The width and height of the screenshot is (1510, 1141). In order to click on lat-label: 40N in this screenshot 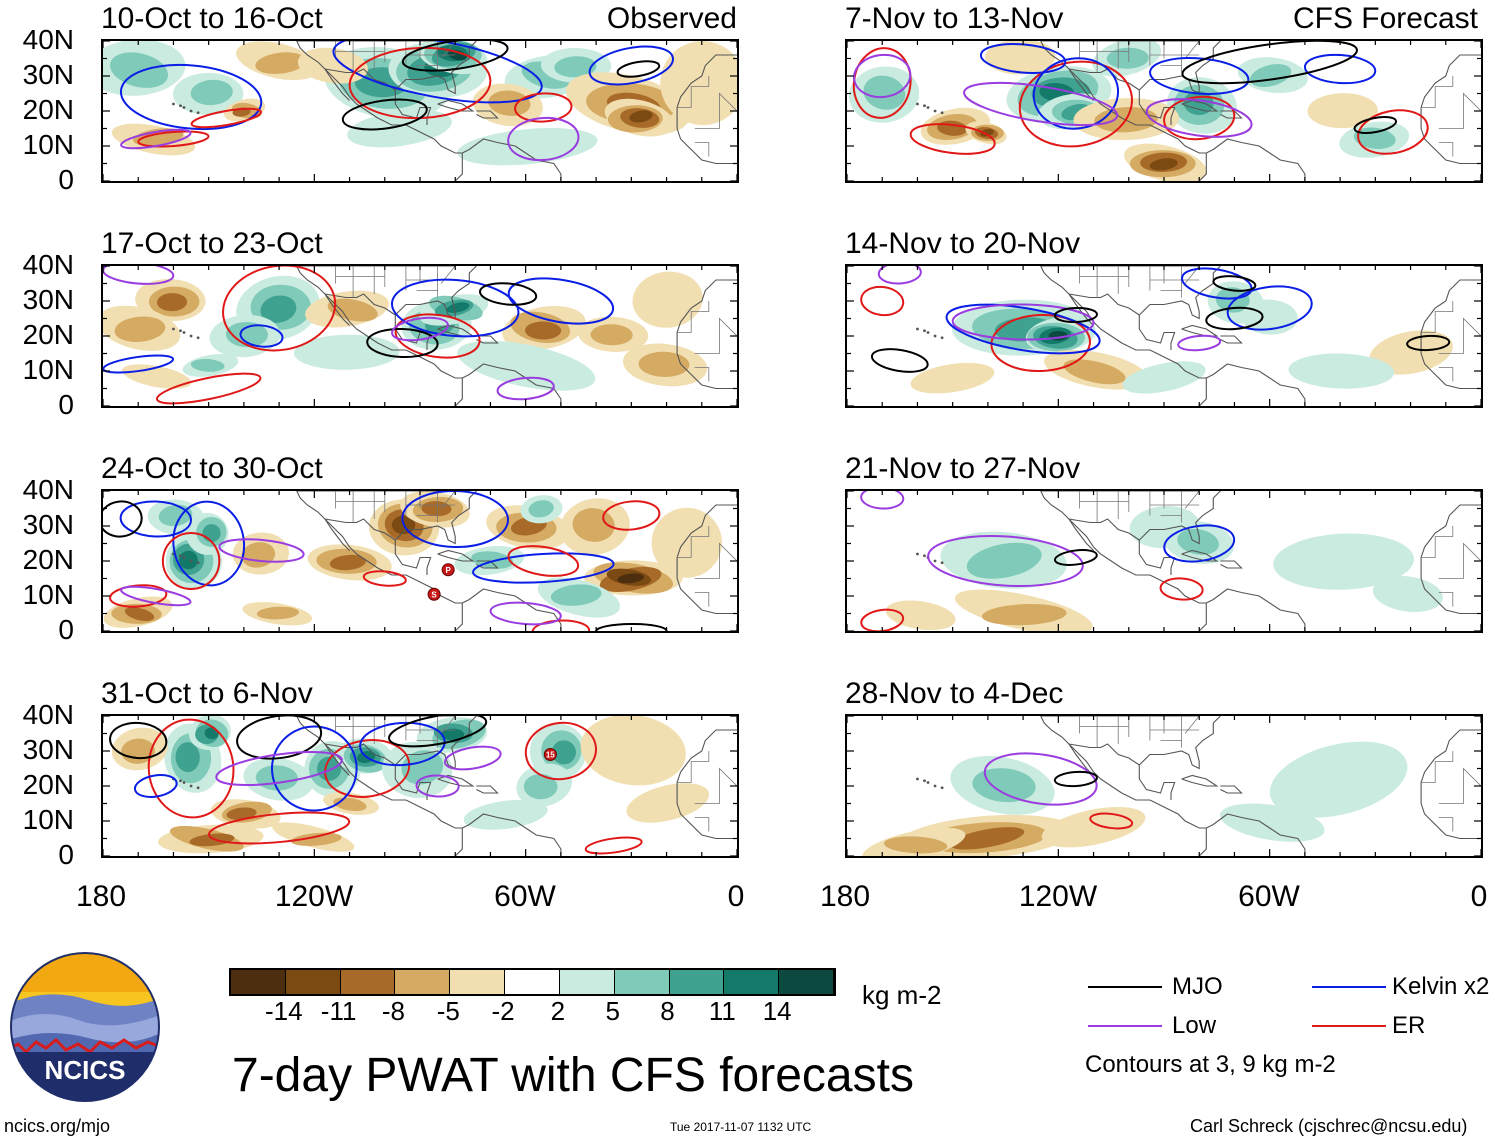, I will do `click(48, 489)`.